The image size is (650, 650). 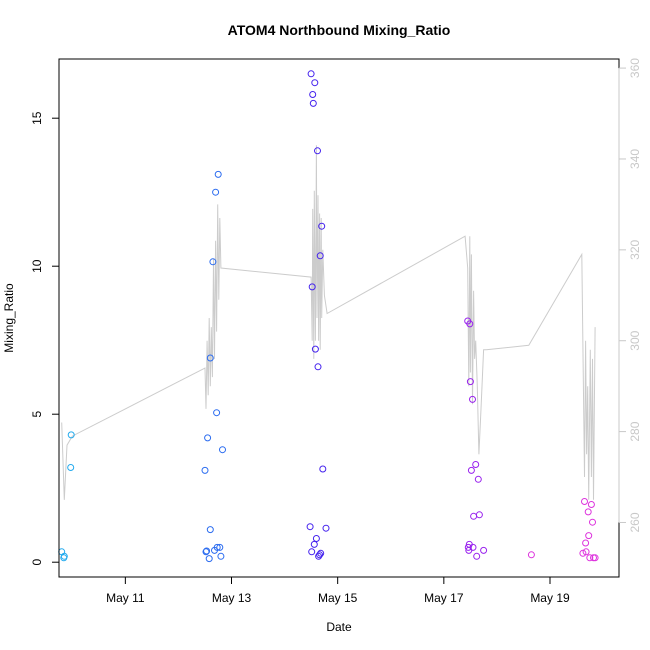 I want to click on x-tick-label: May 15, so click(x=338, y=598).